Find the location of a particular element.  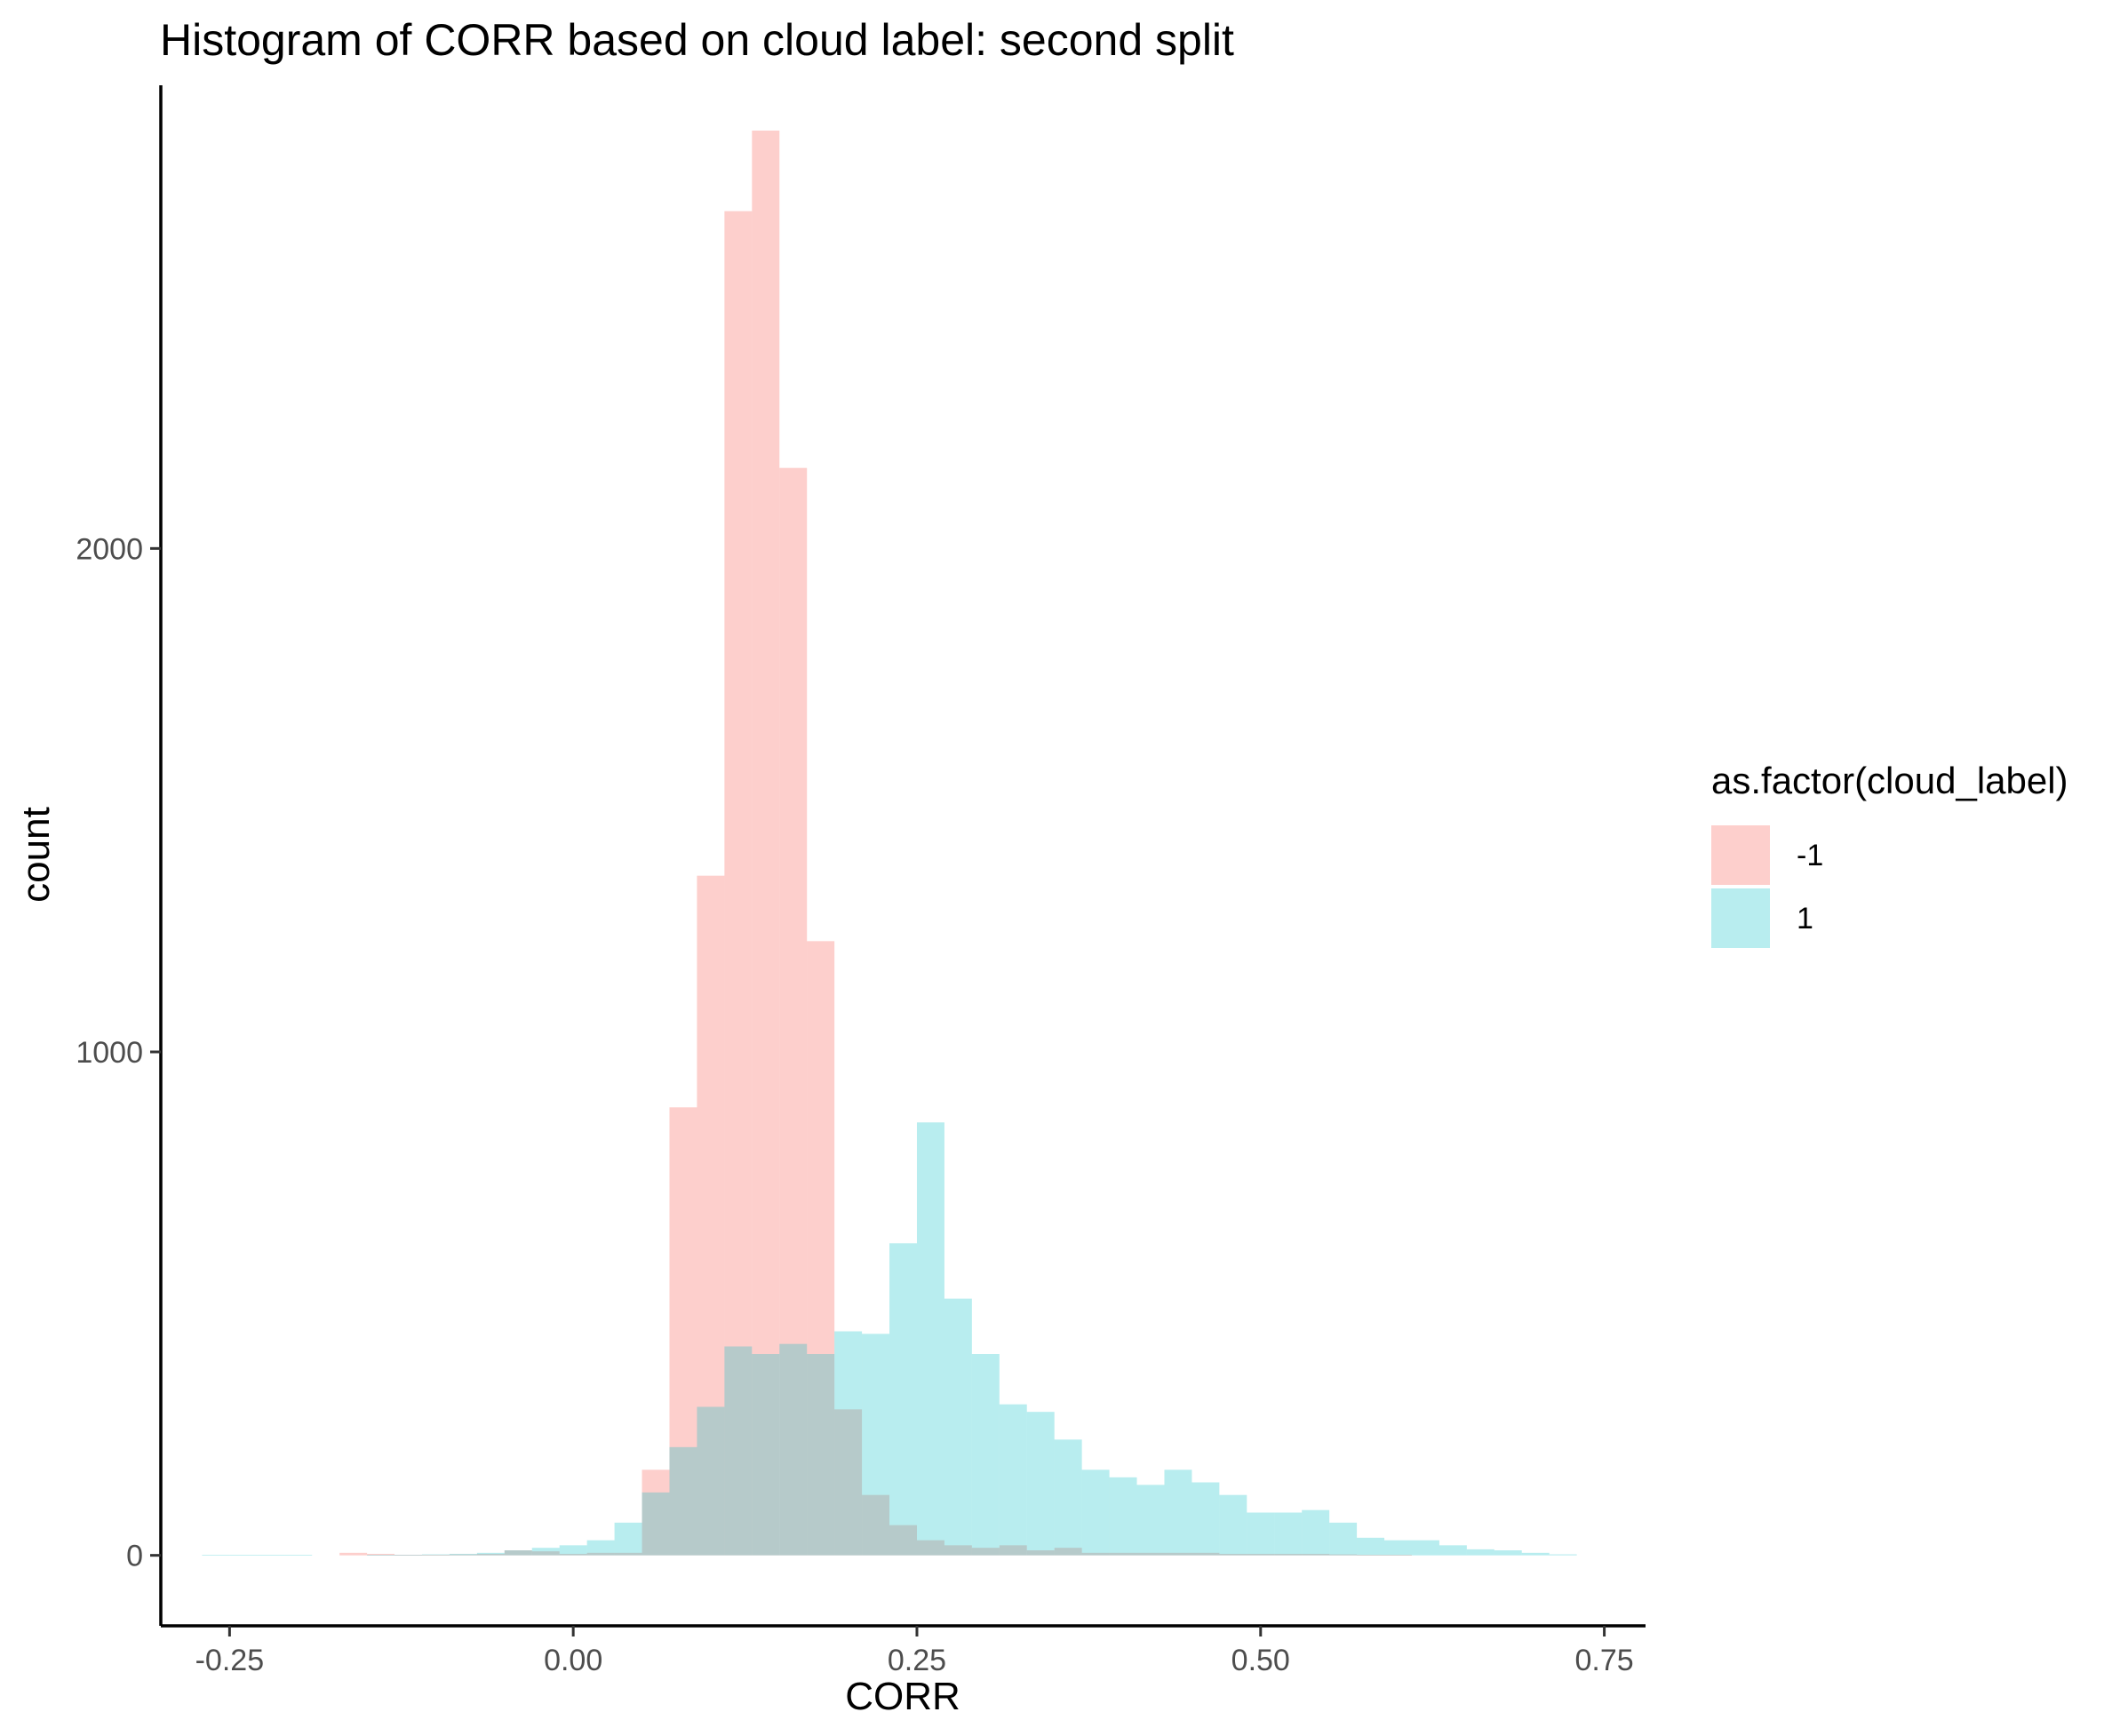

legend-label: 1 is located at coordinates (1805, 919).